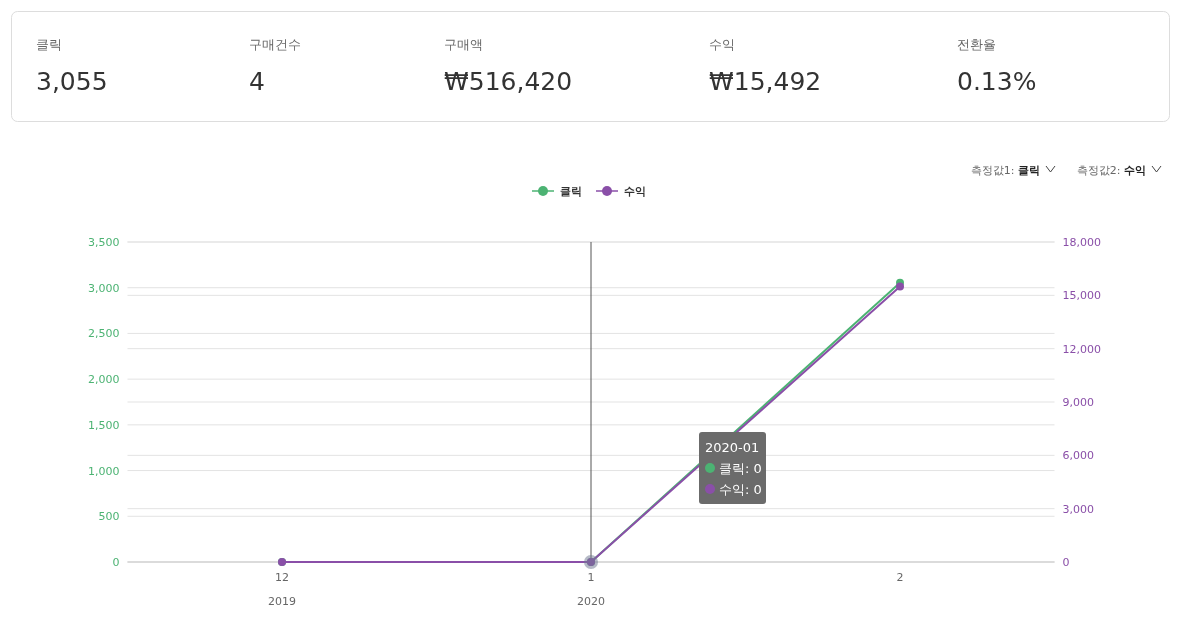  I want to click on y-tick-label: 0, so click(116, 562).